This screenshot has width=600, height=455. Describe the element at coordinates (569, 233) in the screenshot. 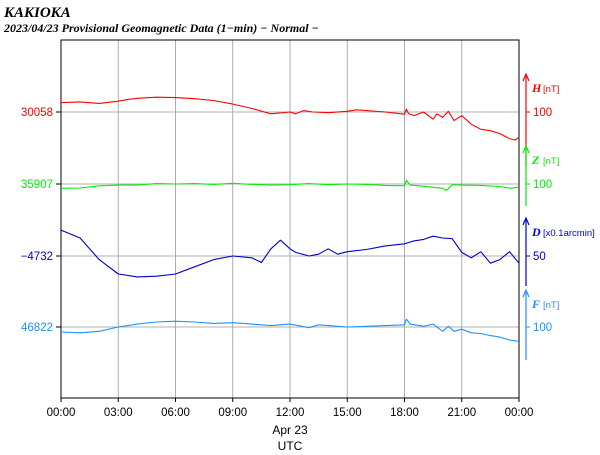

I see `component-unit-D: [x0.1arcmin]` at that location.